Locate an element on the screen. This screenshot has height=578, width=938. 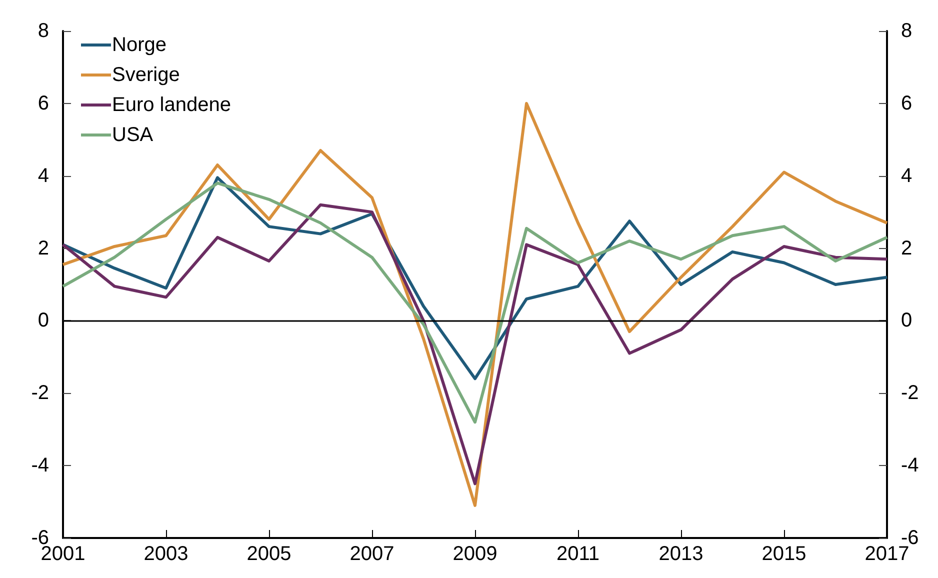
y-tick-label: -2 is located at coordinates (40, 393).